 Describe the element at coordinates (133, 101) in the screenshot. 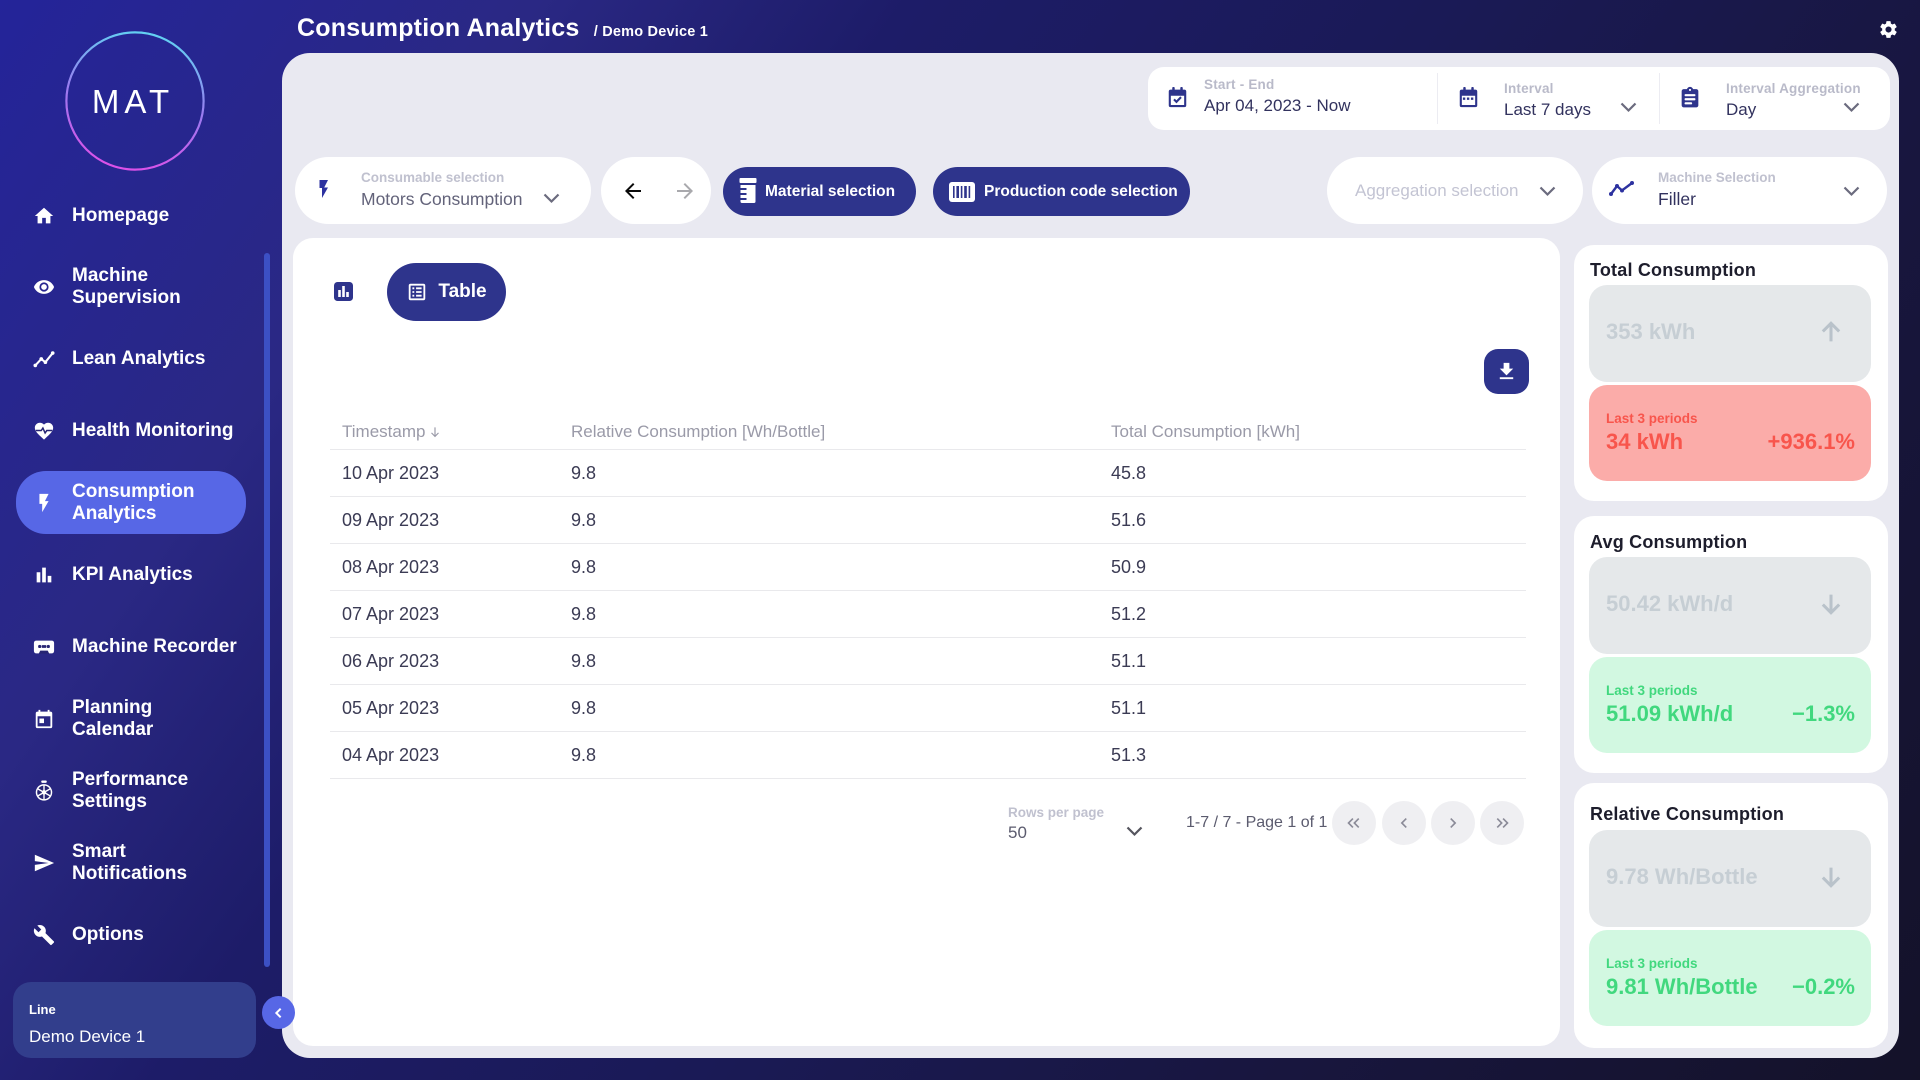

I see `svg-text: MAT` at that location.